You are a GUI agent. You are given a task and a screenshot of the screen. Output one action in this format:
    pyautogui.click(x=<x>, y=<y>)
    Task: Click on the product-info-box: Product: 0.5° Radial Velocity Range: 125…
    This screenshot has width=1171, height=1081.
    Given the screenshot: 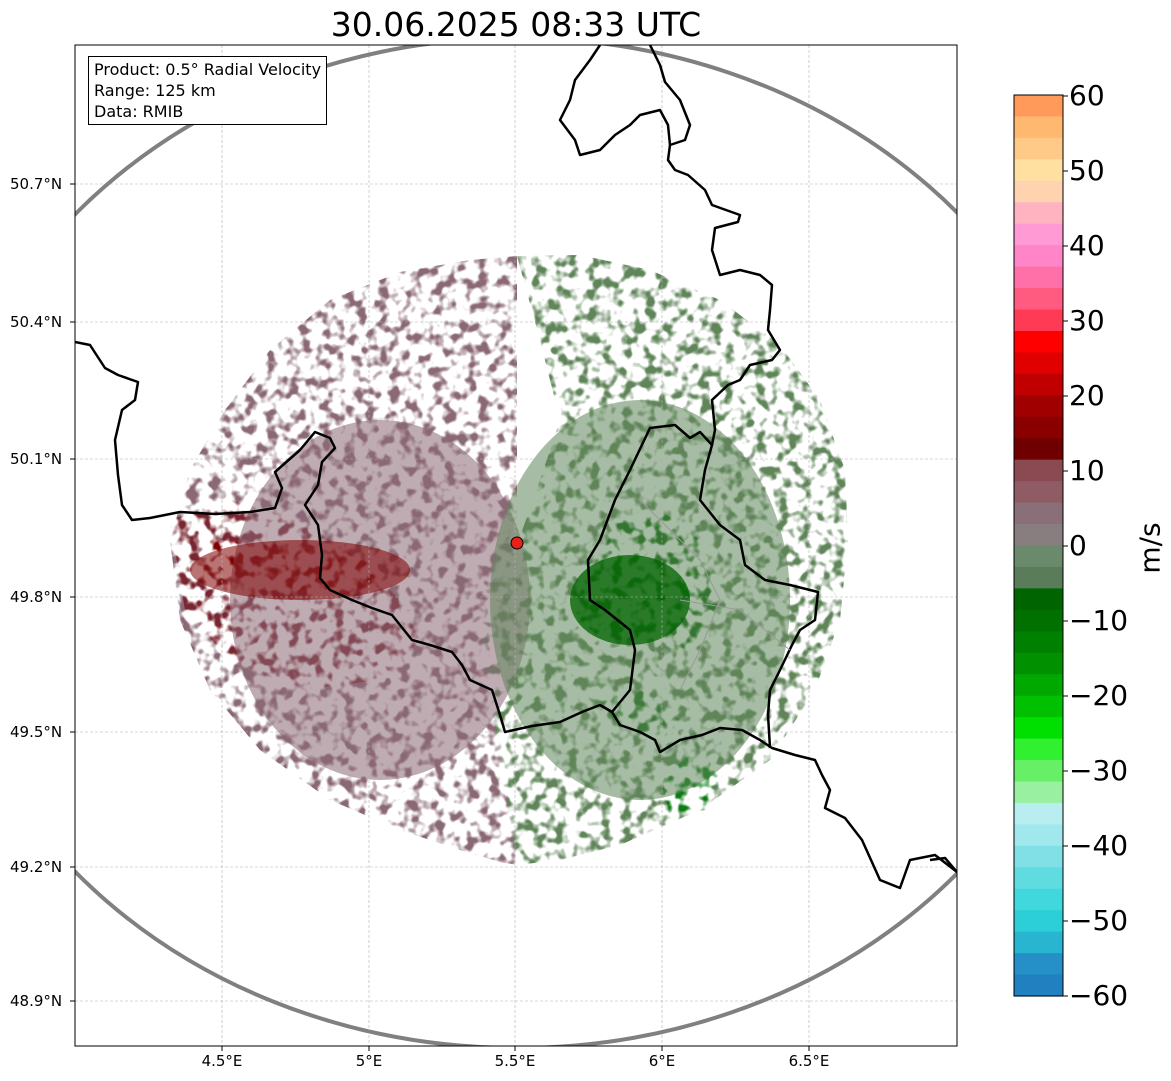 What is the action you would take?
    pyautogui.click(x=208, y=90)
    